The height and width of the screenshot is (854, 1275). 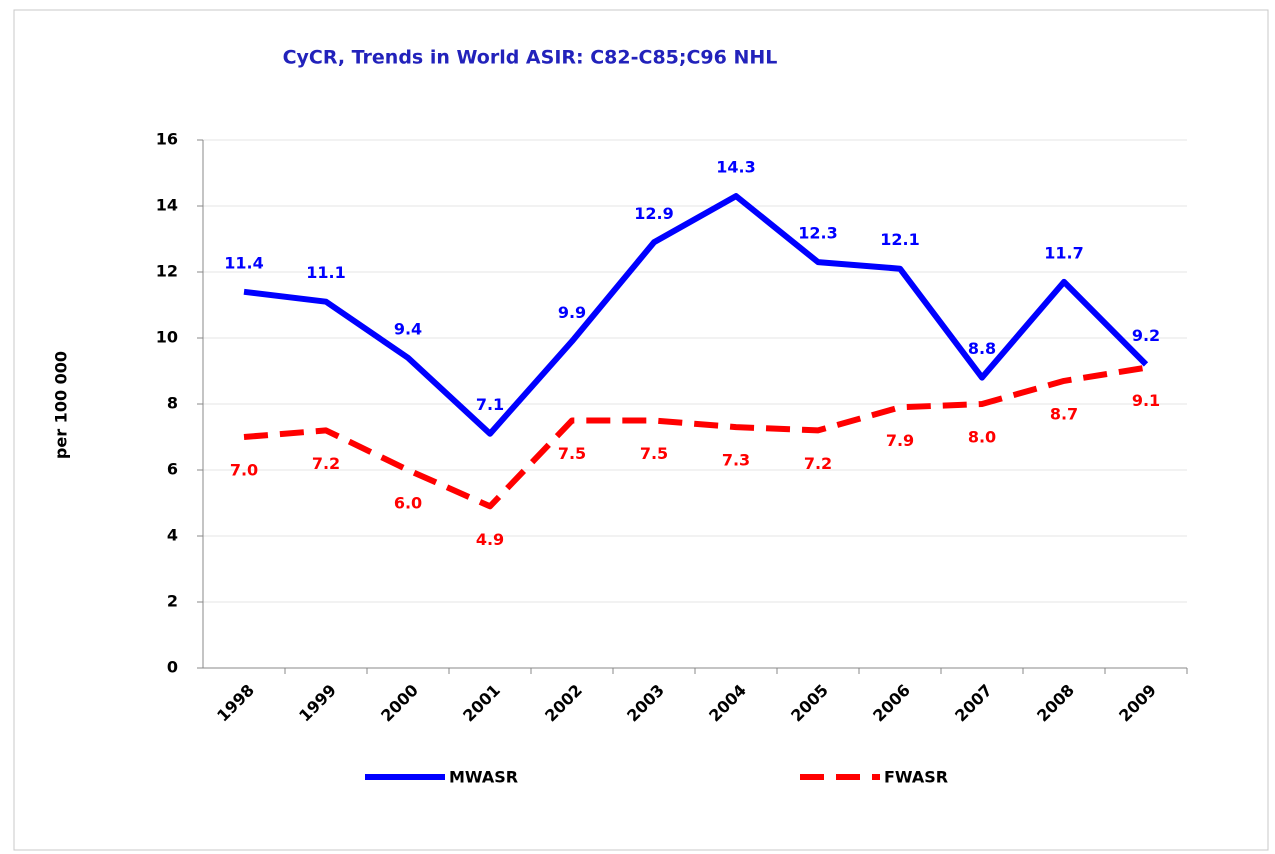 What do you see at coordinates (817, 233) in the screenshot?
I see `data-label: 12.3` at bounding box center [817, 233].